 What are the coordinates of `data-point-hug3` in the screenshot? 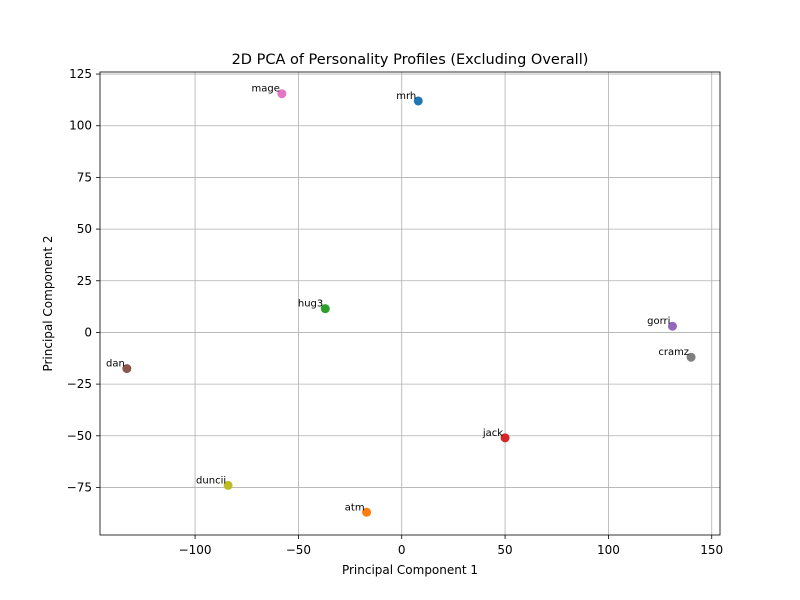 It's located at (325, 309).